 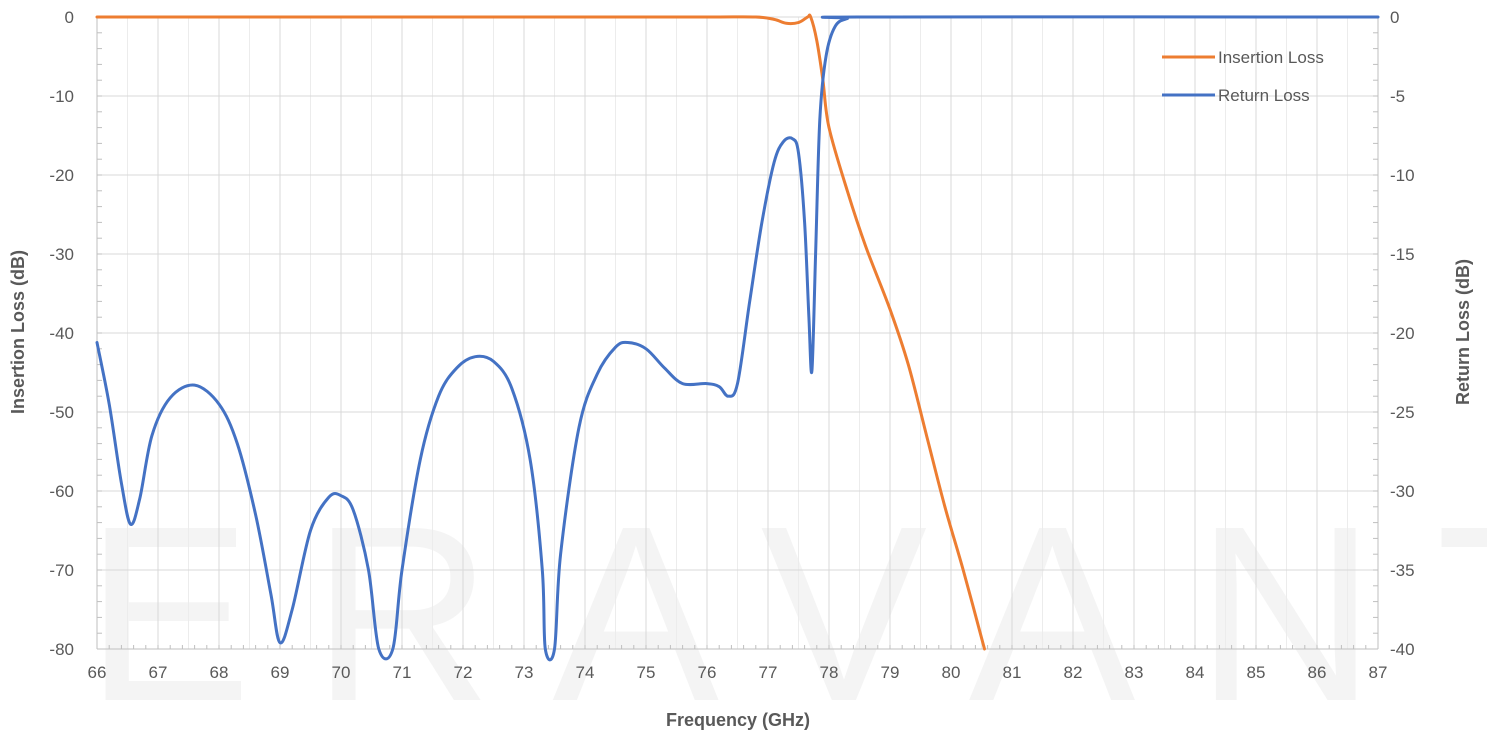 What do you see at coordinates (61, 96) in the screenshot?
I see `left-y-tick-label: -10` at bounding box center [61, 96].